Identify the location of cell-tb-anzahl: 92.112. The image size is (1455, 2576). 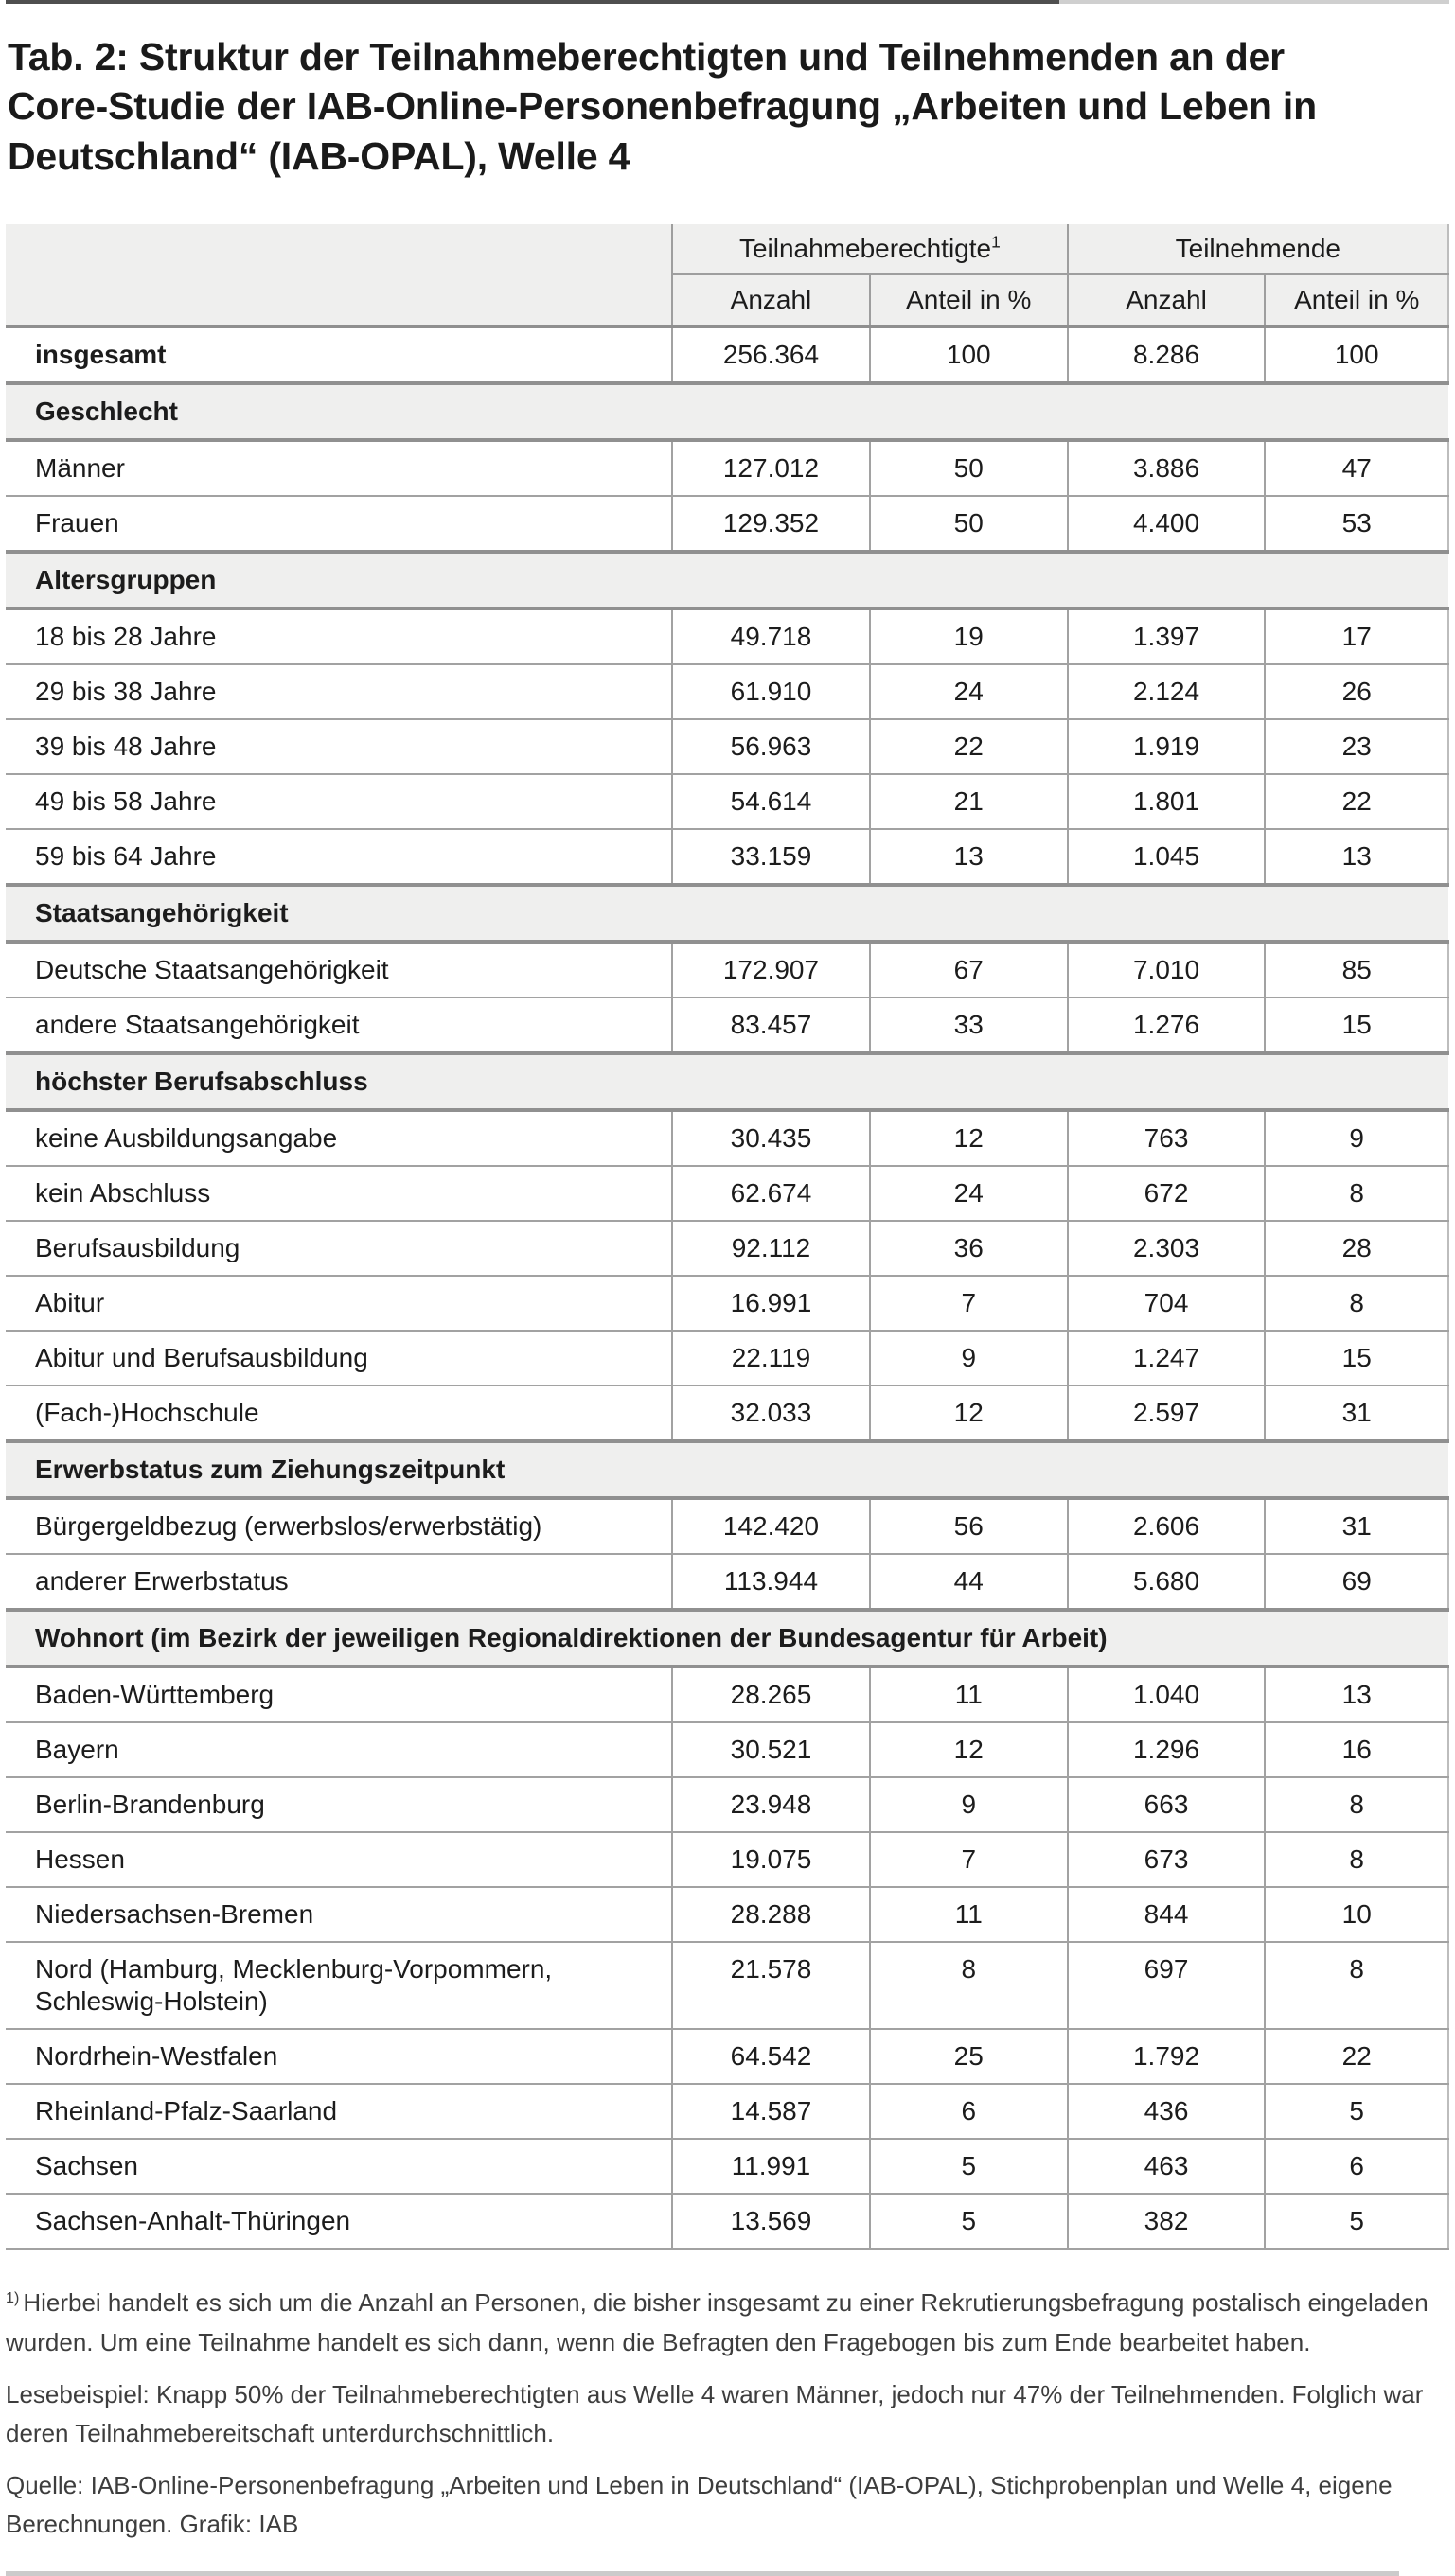
(770, 1249).